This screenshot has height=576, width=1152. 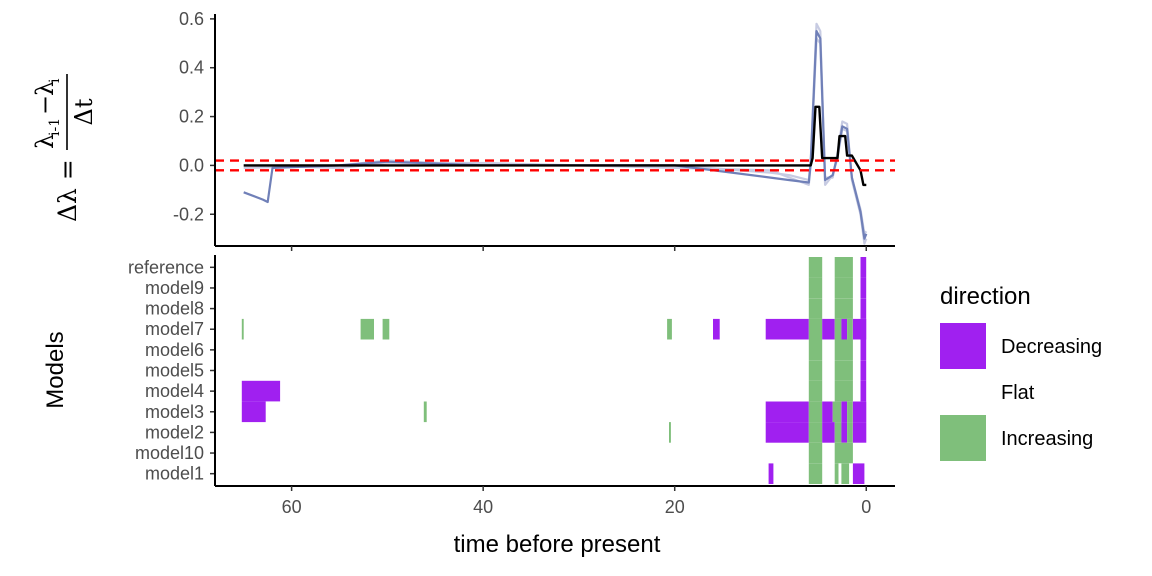 What do you see at coordinates (174, 288) in the screenshot?
I see `row-label-model9: model9` at bounding box center [174, 288].